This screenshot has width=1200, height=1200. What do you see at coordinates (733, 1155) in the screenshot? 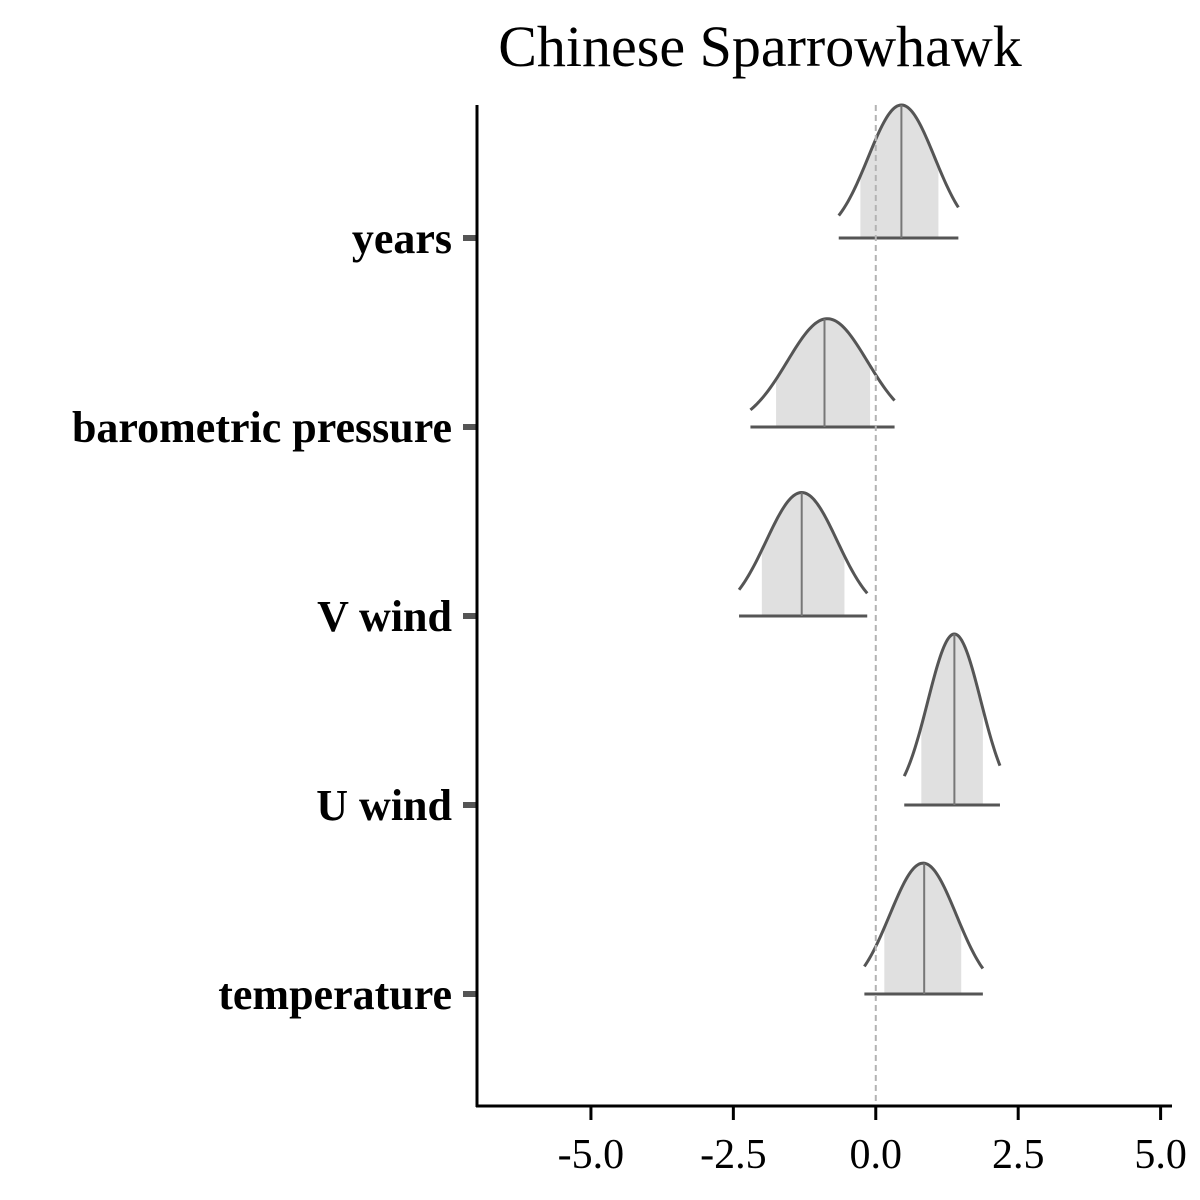
I see `x-tick-label: -2.5` at bounding box center [733, 1155].